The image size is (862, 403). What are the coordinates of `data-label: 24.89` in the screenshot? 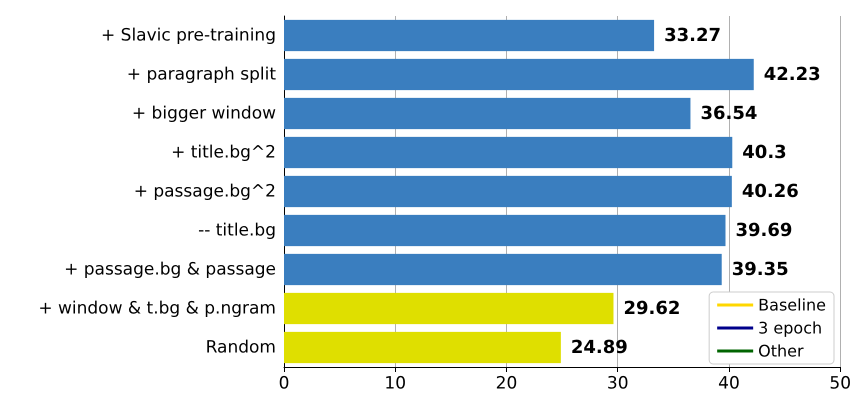 It's located at (599, 347).